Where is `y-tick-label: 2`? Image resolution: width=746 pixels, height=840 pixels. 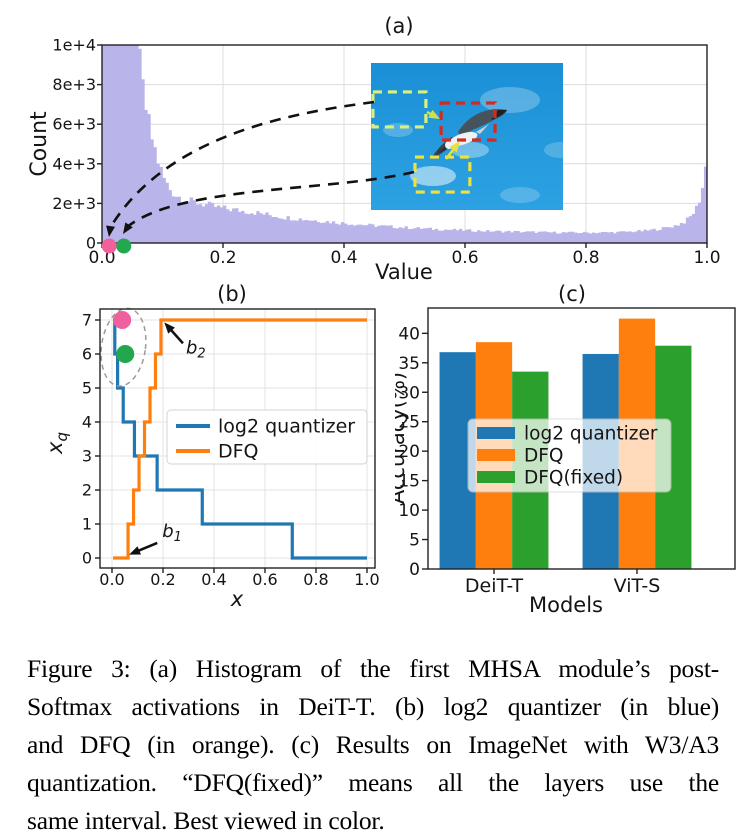
y-tick-label: 2 is located at coordinates (87, 490).